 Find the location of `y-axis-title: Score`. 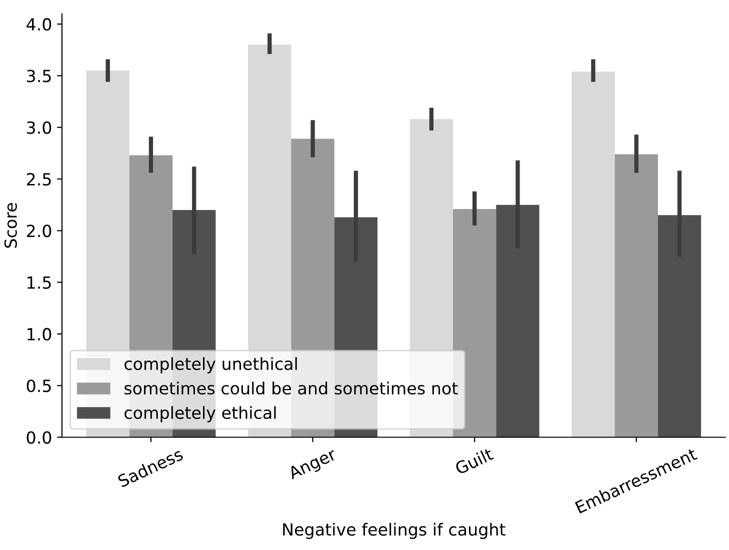

y-axis-title: Score is located at coordinates (10, 225).